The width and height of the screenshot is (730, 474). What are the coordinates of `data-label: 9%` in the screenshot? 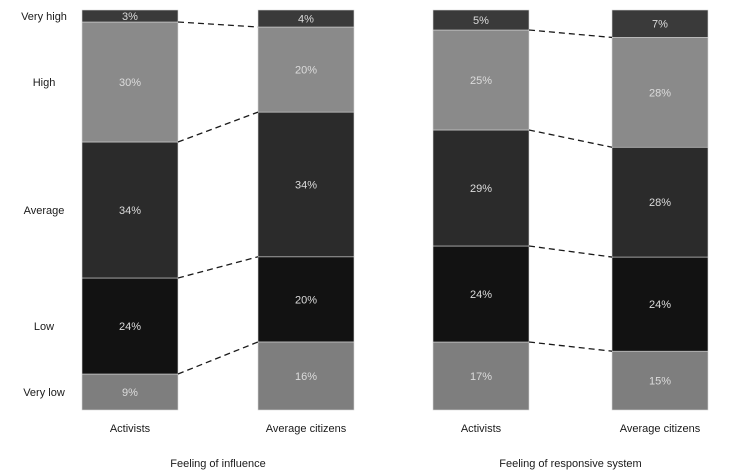 It's located at (130, 393).